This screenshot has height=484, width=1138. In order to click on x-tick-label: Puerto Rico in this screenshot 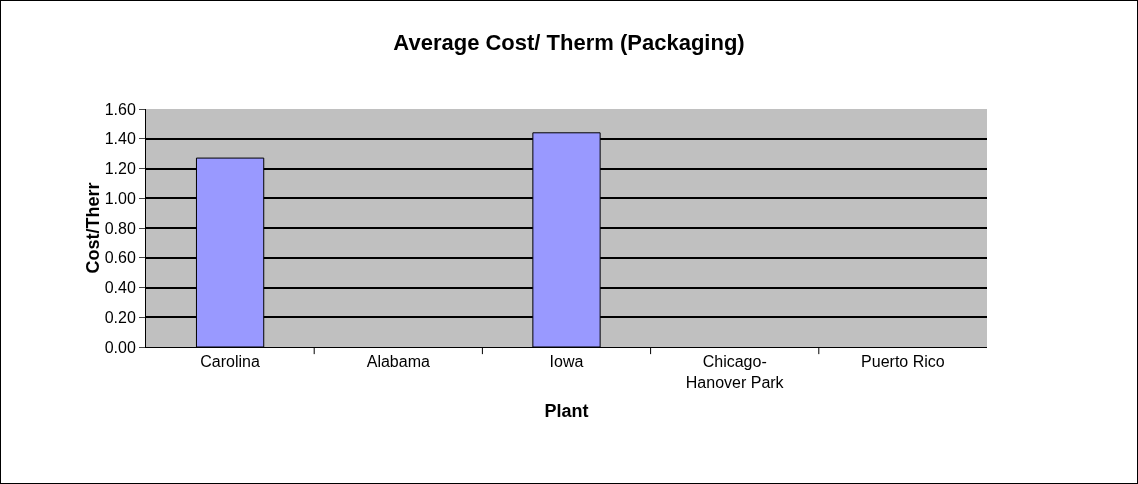, I will do `click(903, 362)`.